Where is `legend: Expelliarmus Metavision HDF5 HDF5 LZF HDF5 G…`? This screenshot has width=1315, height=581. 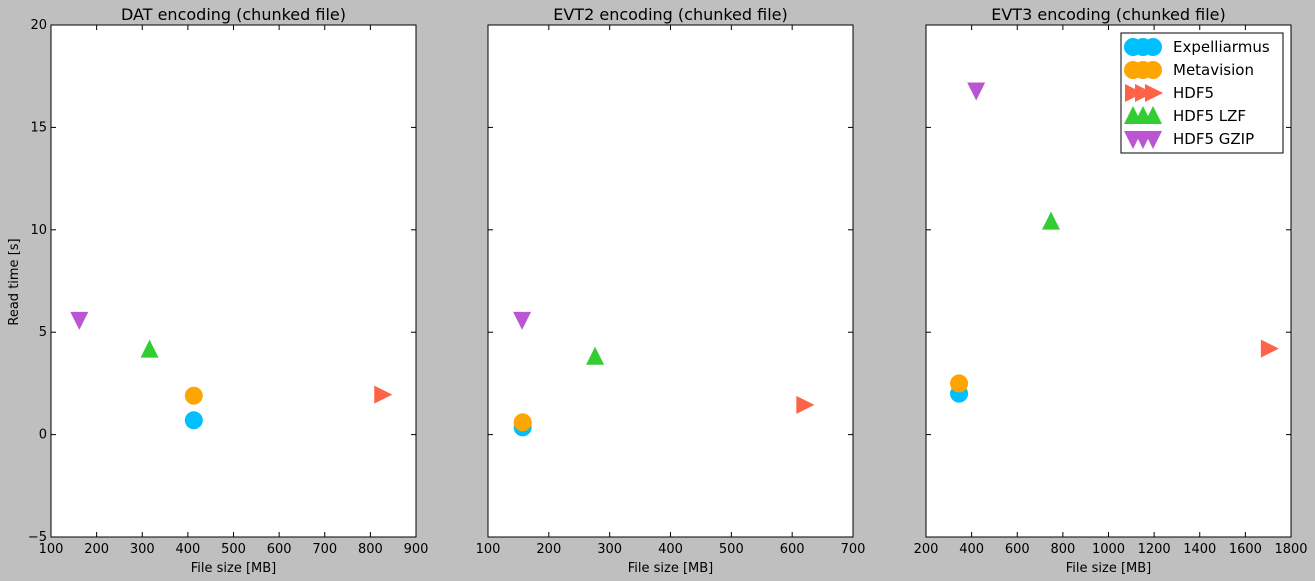 legend: Expelliarmus Metavision HDF5 HDF5 LZF HDF5 G… is located at coordinates (1202, 93).